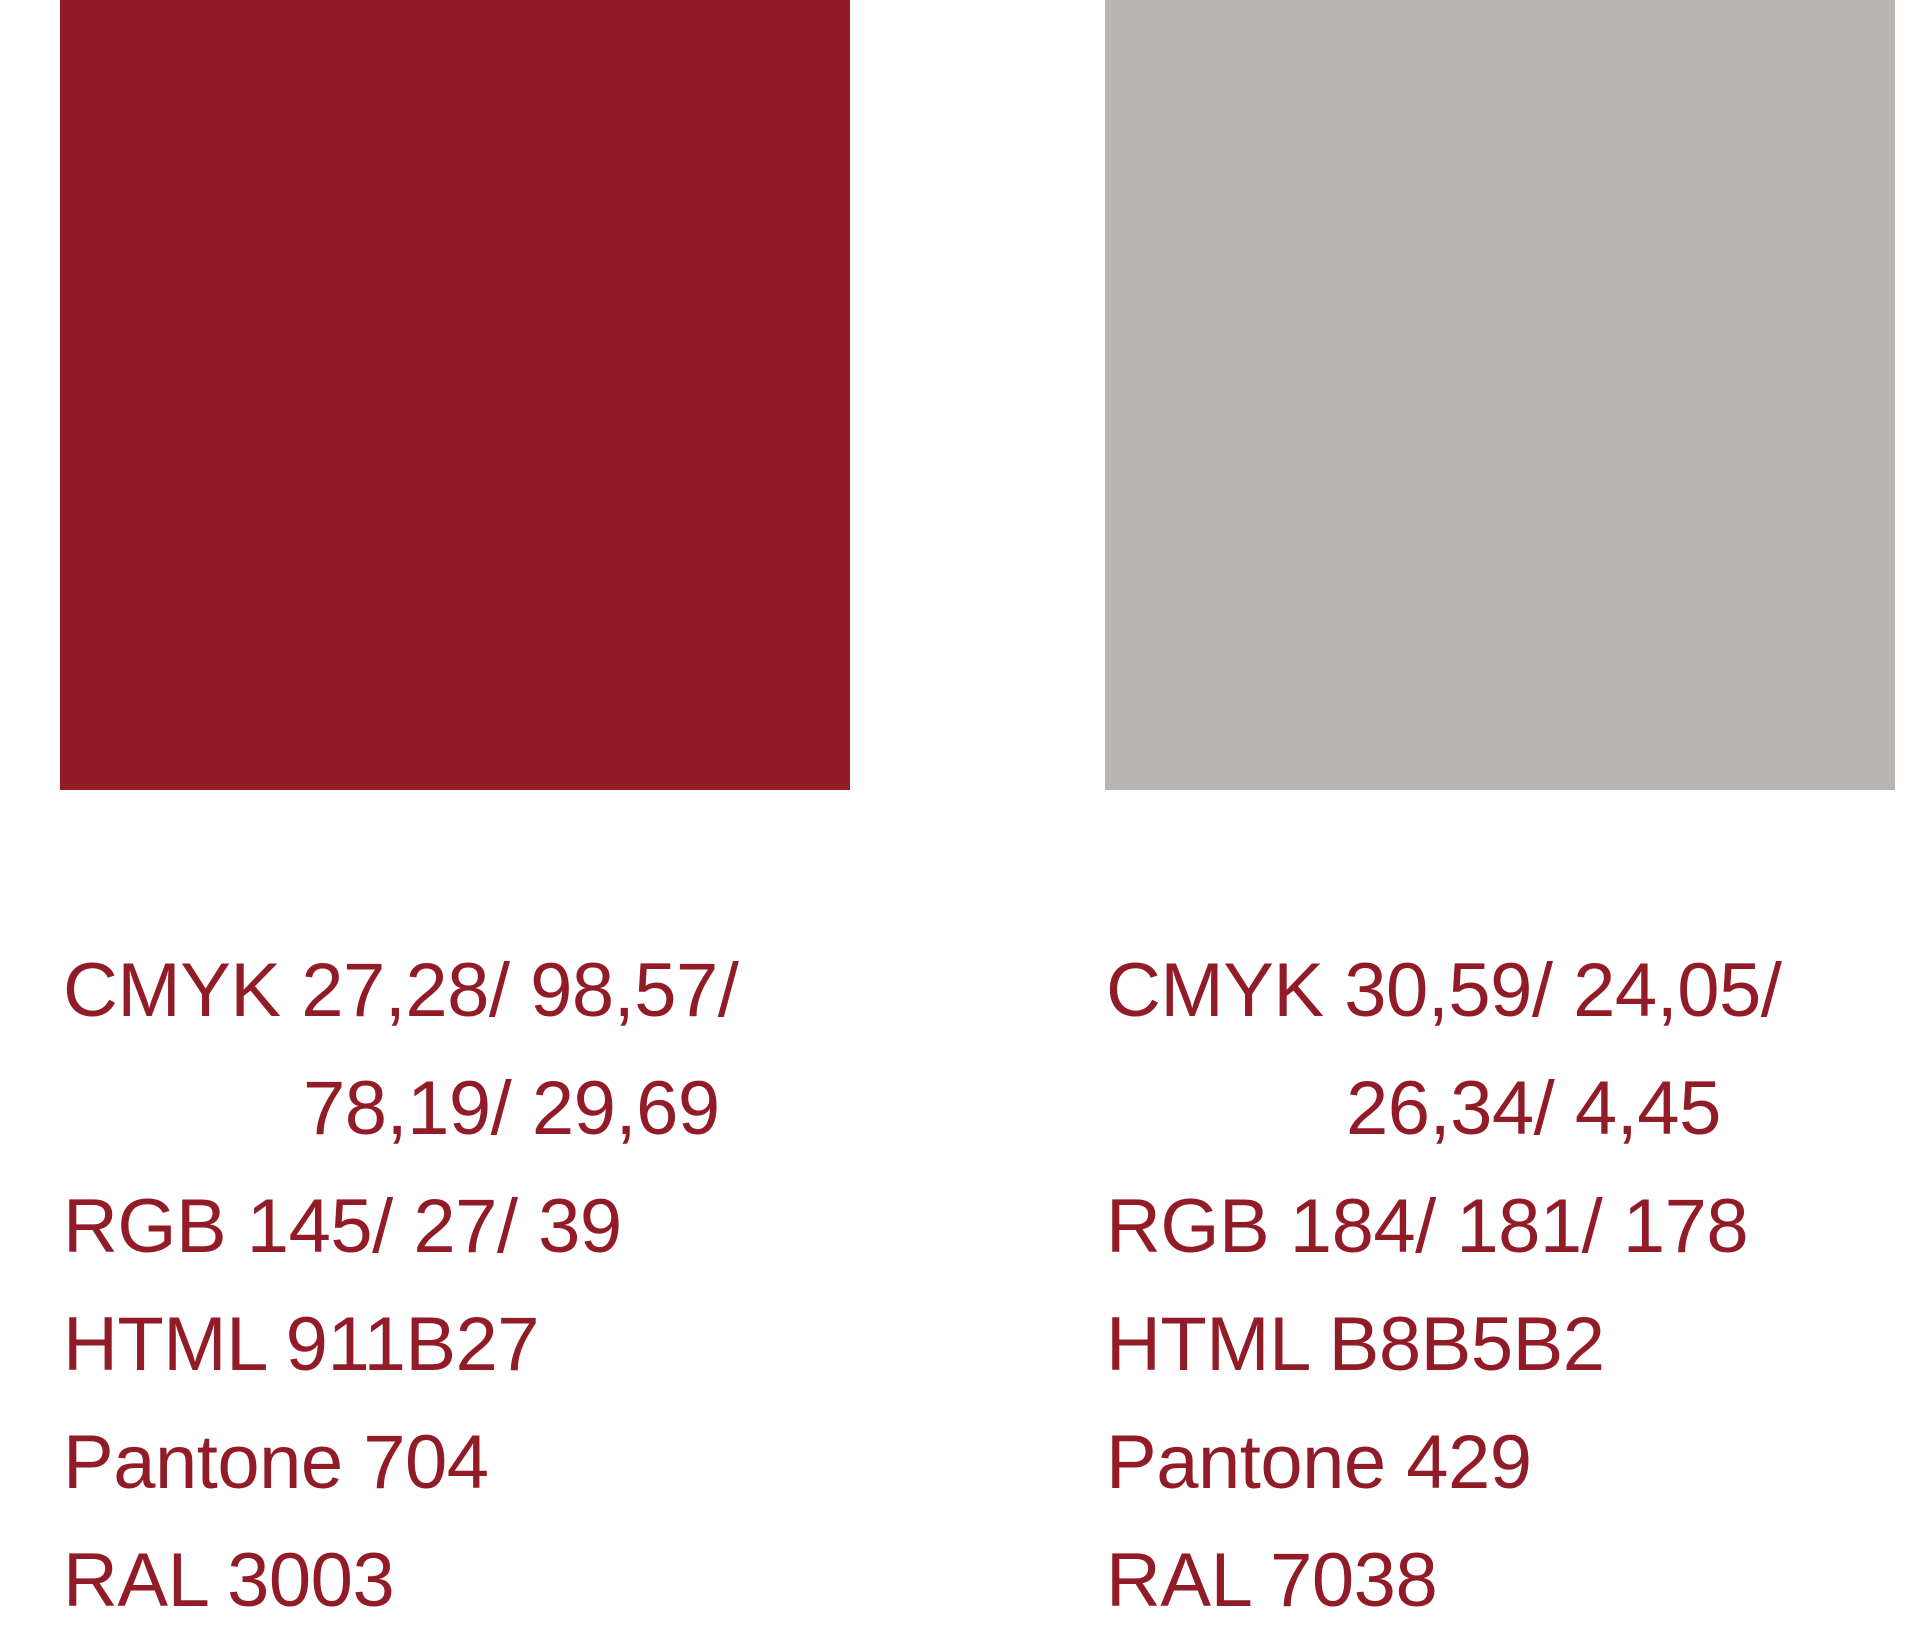 This screenshot has height=1640, width=1913. I want to click on html-value: HTML B8B5B2, so click(1355, 1344).